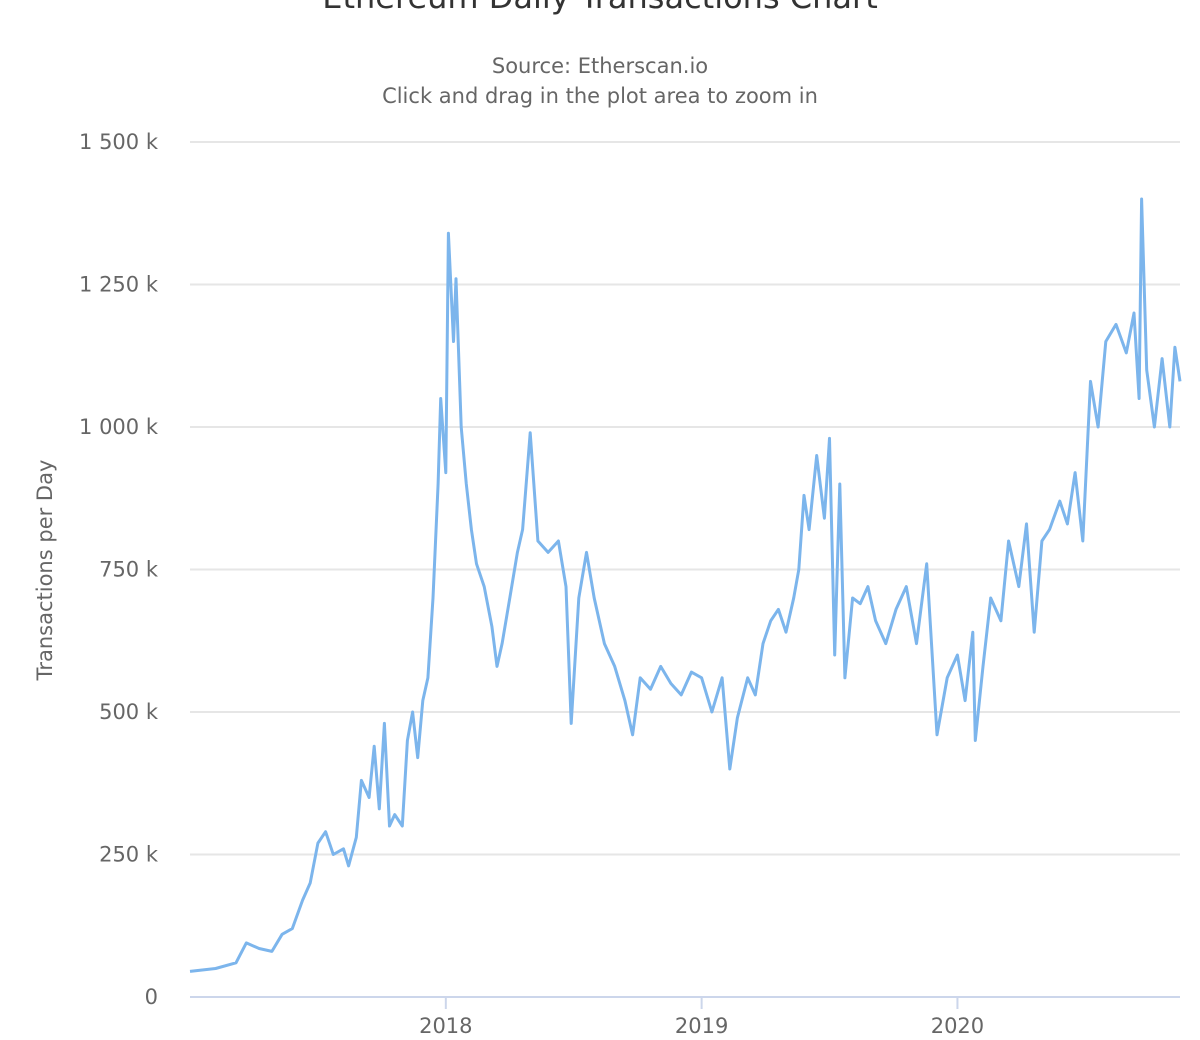  I want to click on y-tick-label: 1 000 k, so click(119, 427).